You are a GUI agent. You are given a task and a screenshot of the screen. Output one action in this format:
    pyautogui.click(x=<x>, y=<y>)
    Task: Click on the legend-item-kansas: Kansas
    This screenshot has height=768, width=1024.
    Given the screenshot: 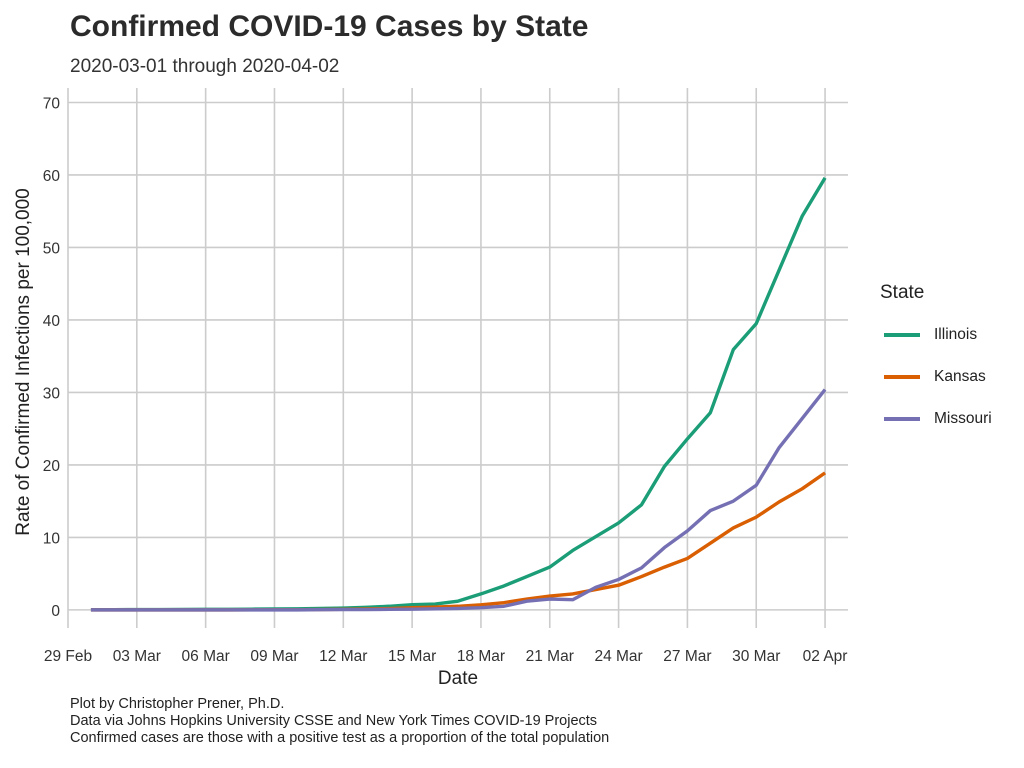 What is the action you would take?
    pyautogui.click(x=936, y=376)
    